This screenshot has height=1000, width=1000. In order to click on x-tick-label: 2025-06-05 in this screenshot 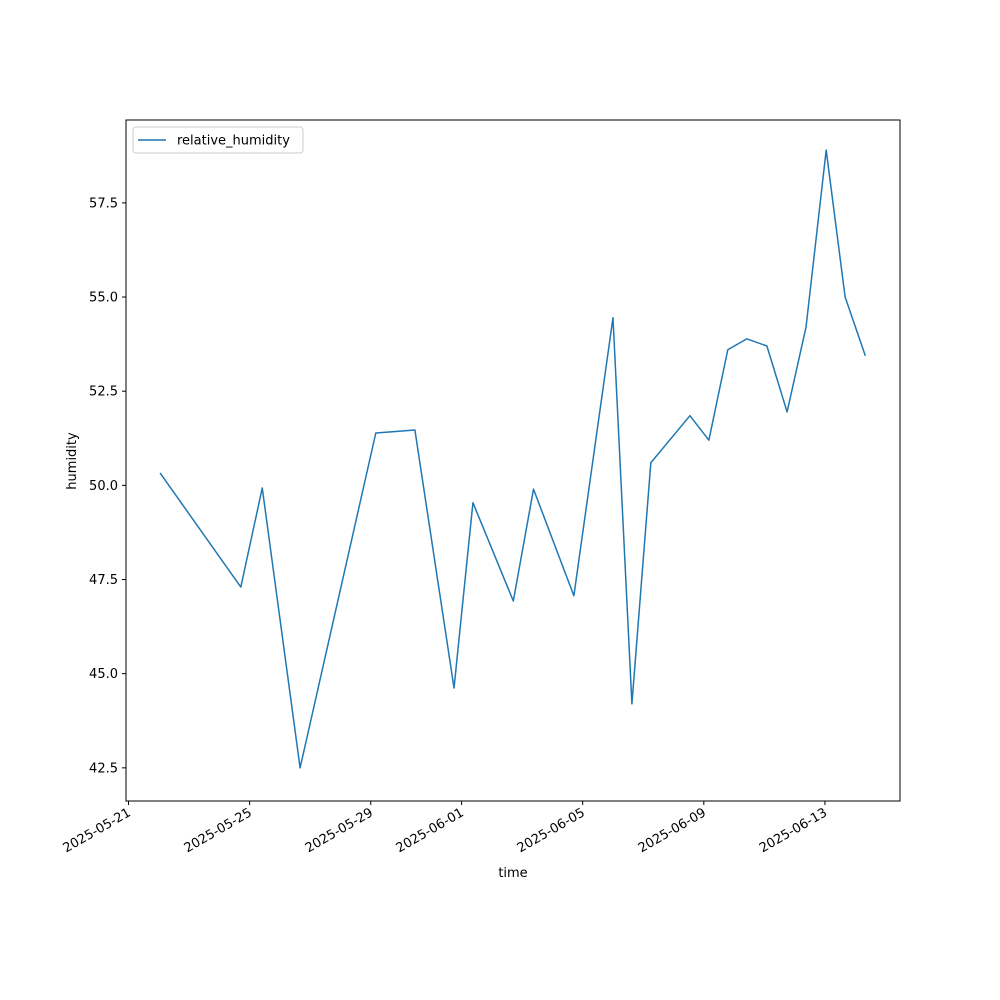, I will do `click(551, 830)`.